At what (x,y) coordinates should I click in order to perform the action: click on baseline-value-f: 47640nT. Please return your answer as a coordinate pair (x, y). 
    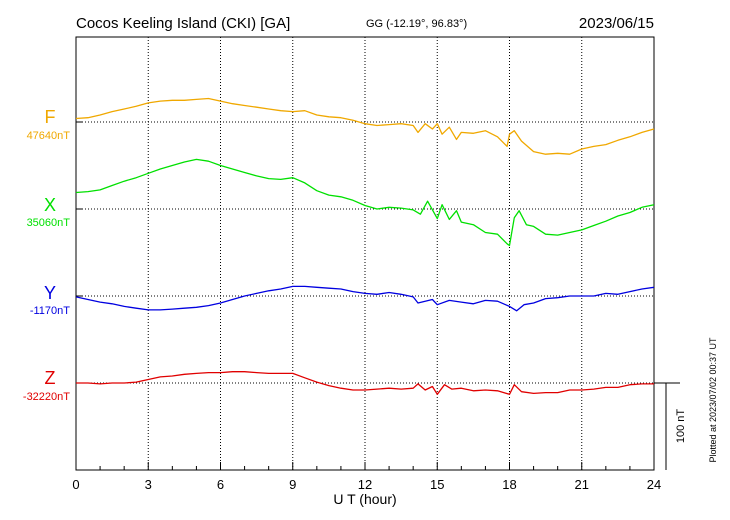
    Looking at the image, I should click on (49, 136).